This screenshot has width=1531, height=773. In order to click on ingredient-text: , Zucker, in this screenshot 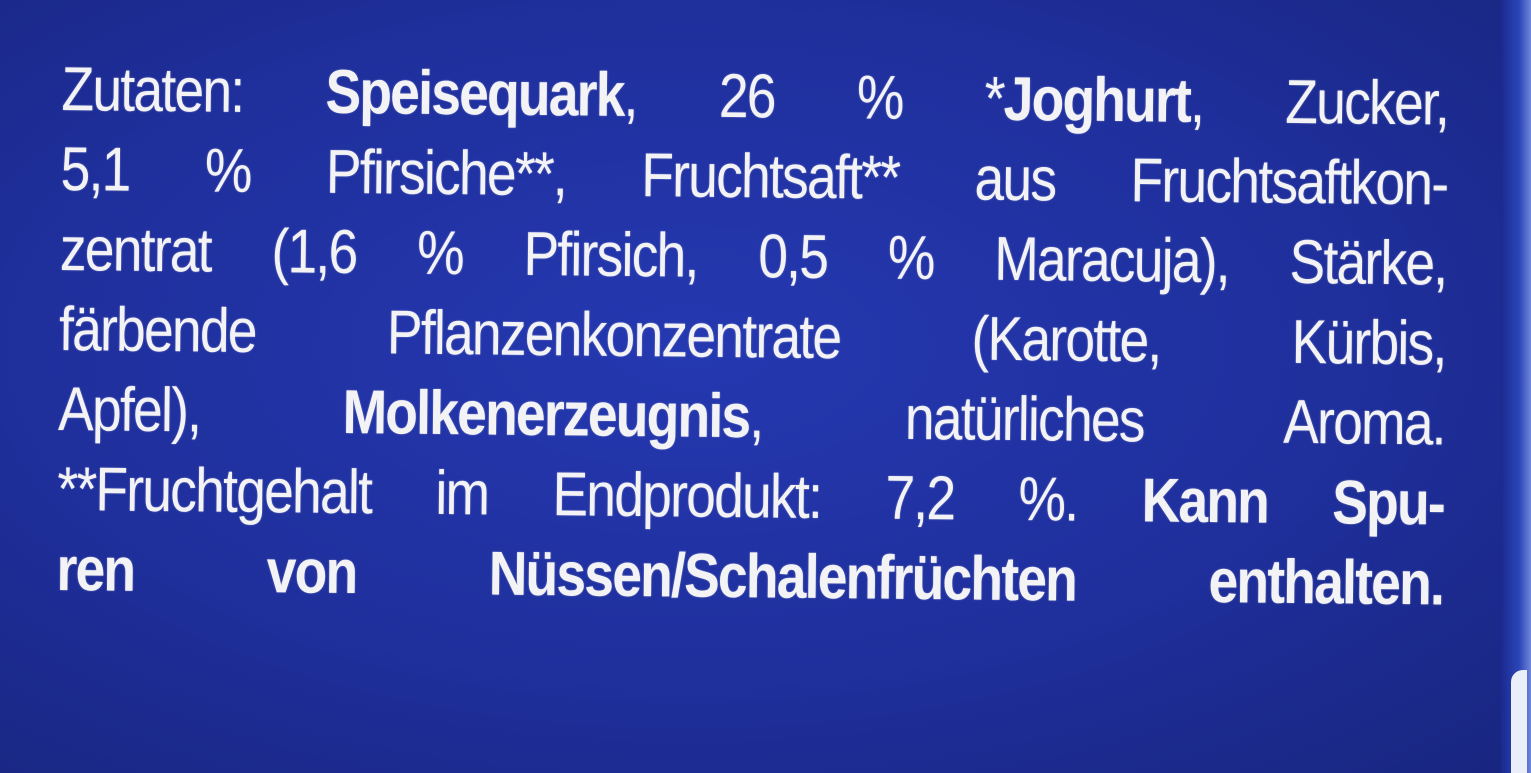, I will do `click(1319, 102)`.